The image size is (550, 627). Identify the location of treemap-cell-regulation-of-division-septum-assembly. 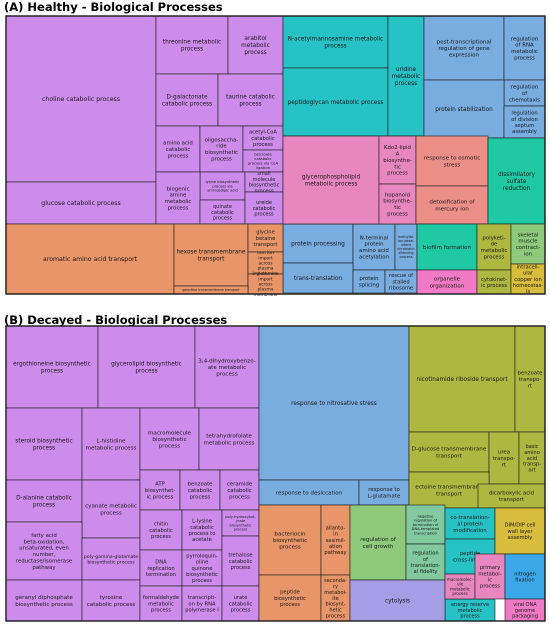
(524, 122).